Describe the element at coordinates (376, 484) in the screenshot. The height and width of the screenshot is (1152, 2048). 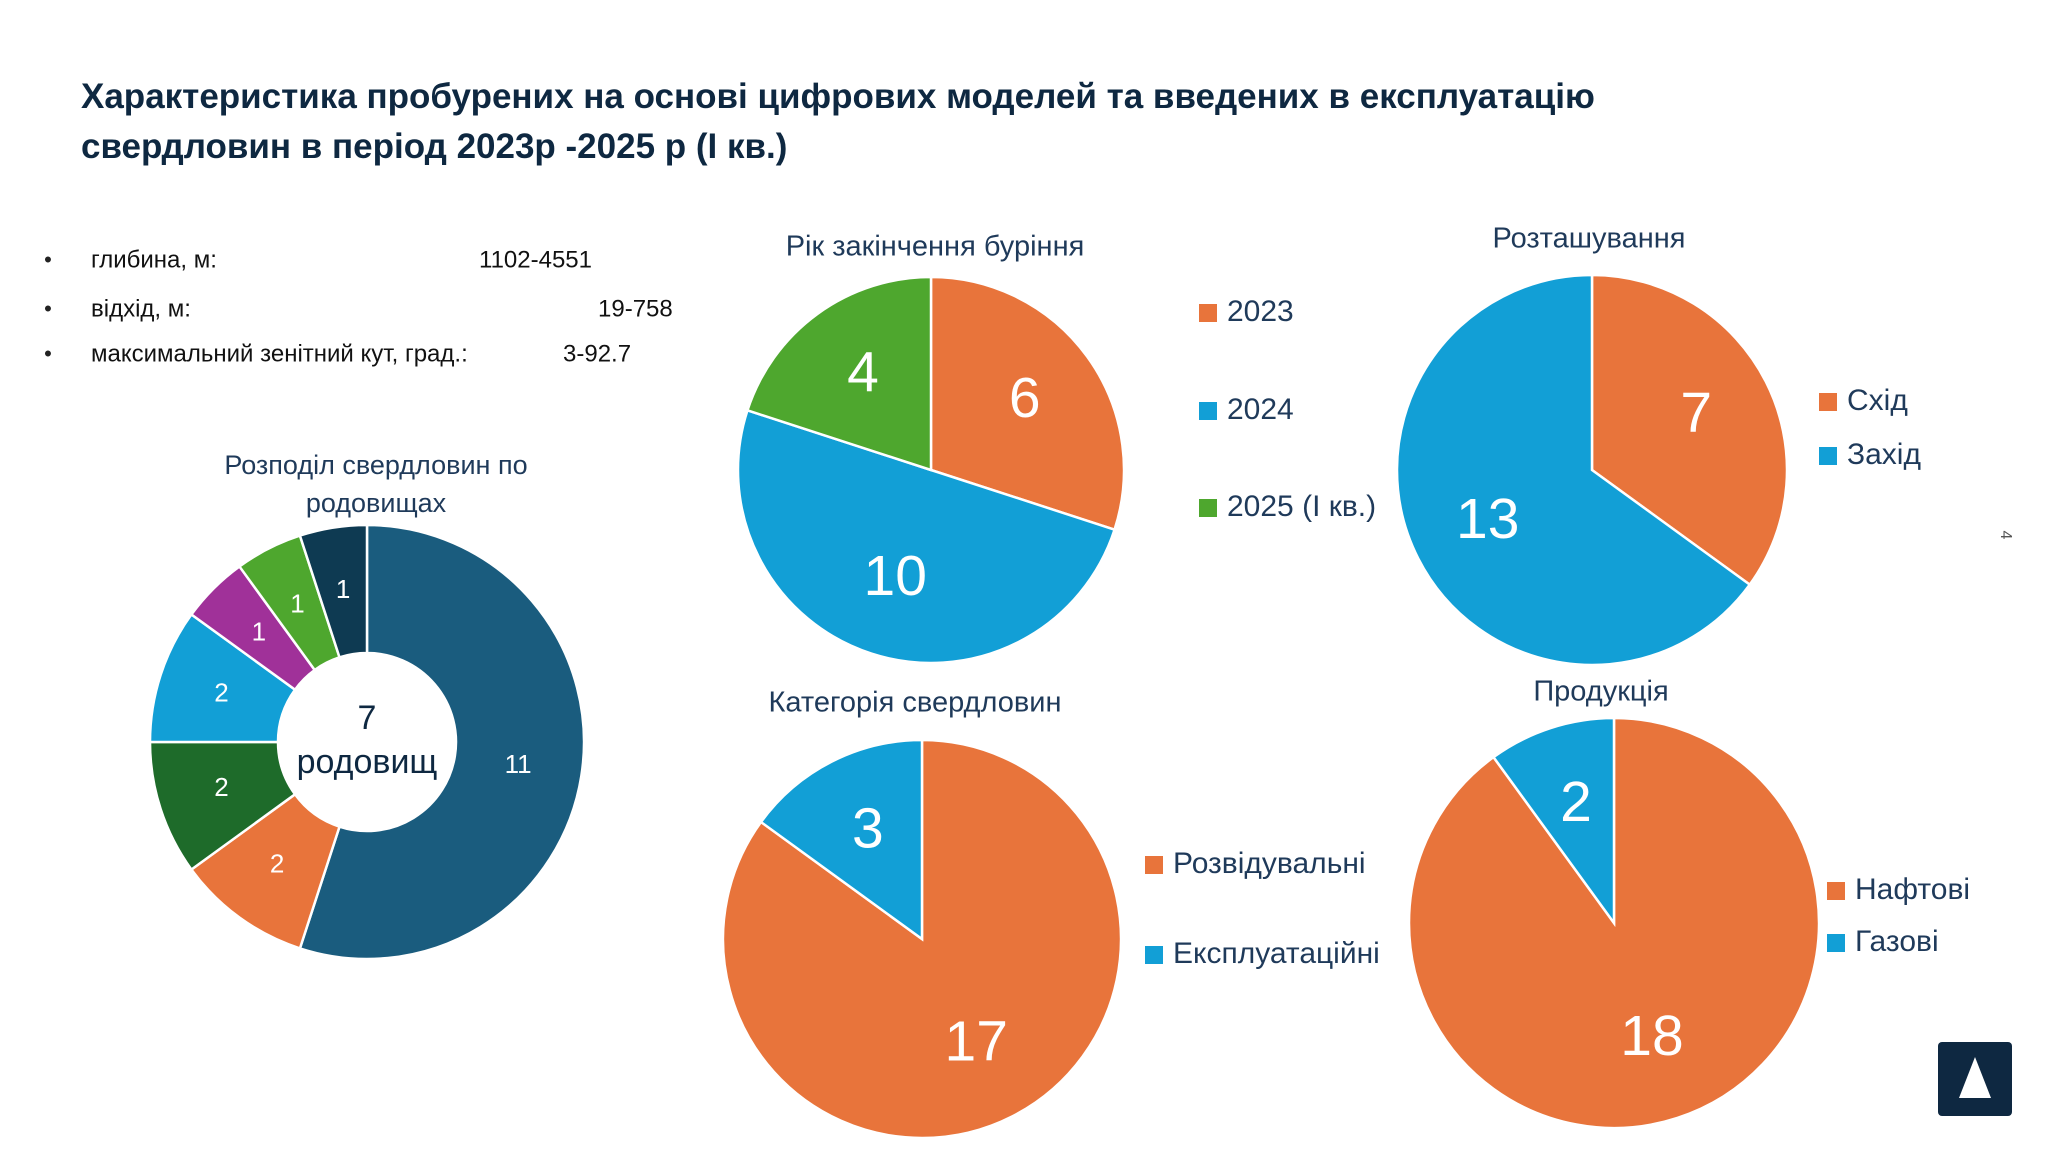
I see `chart-title: Розподіл свердловин по родовищах` at that location.